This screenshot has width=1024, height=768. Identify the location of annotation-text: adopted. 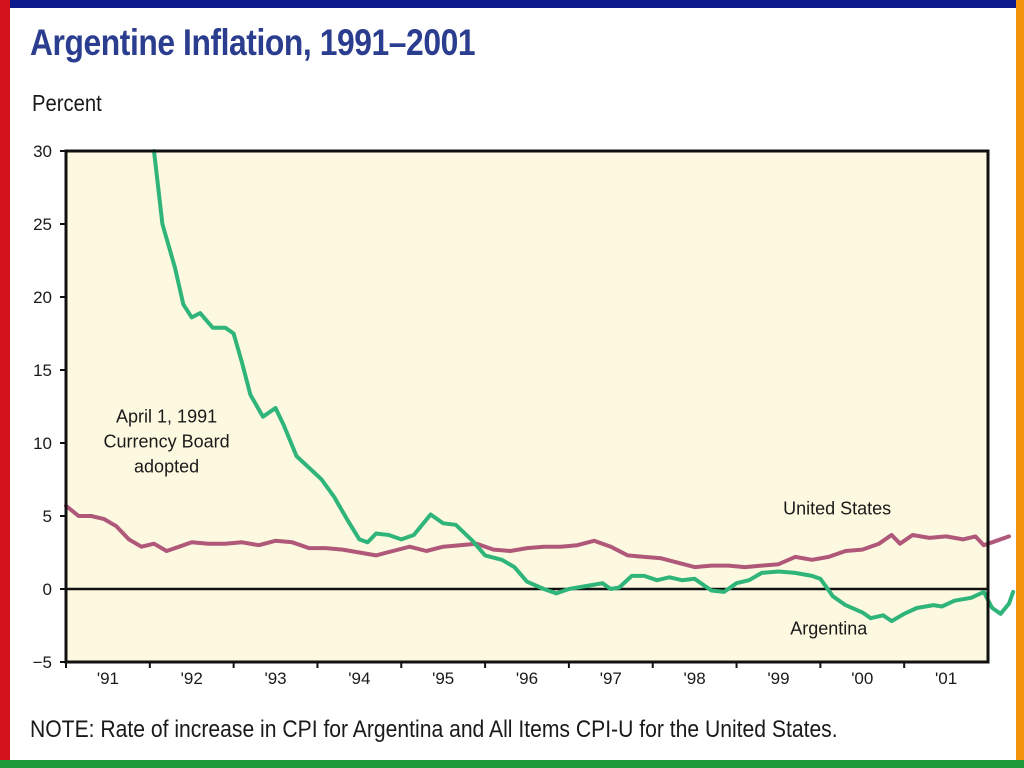
(166, 467).